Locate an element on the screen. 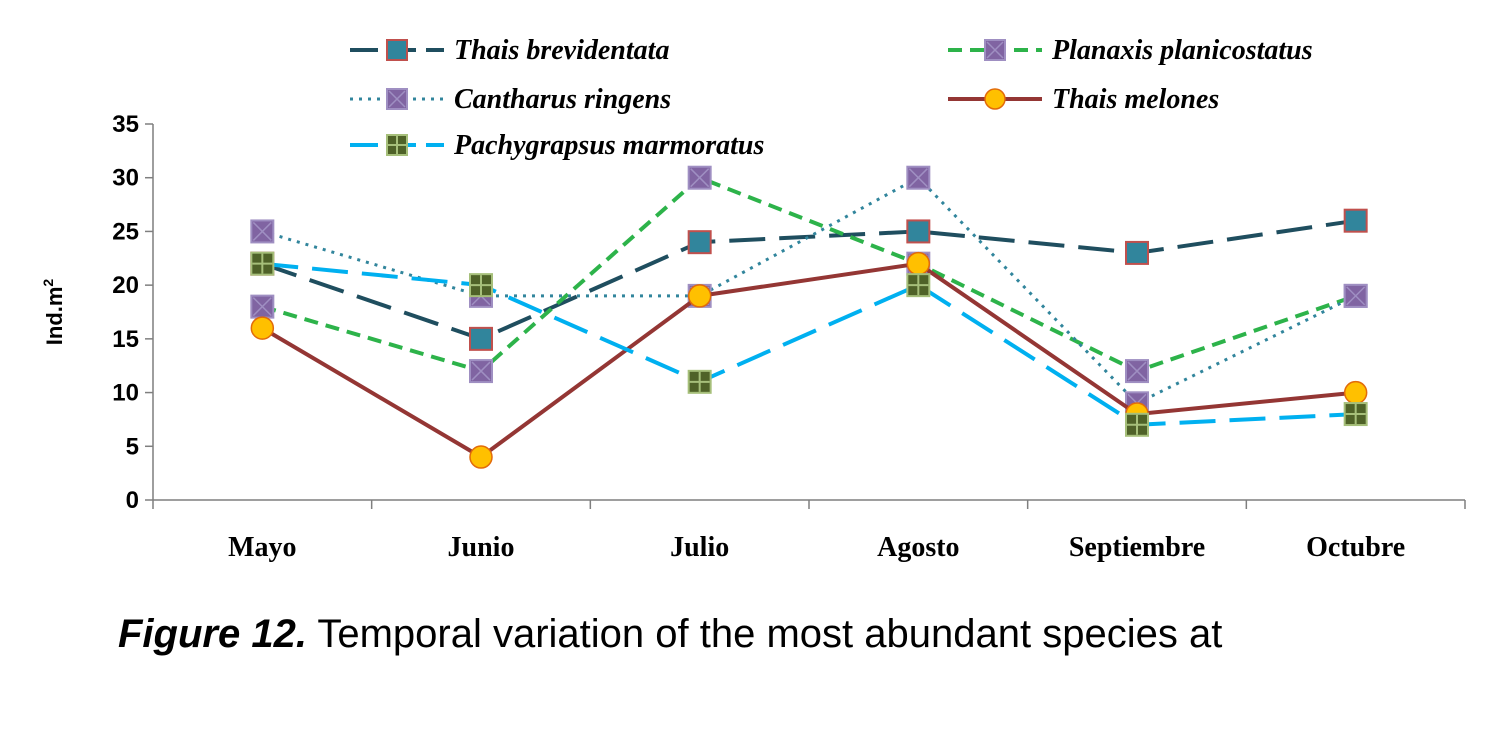  x-tick-label: Junio is located at coordinates (481, 547).